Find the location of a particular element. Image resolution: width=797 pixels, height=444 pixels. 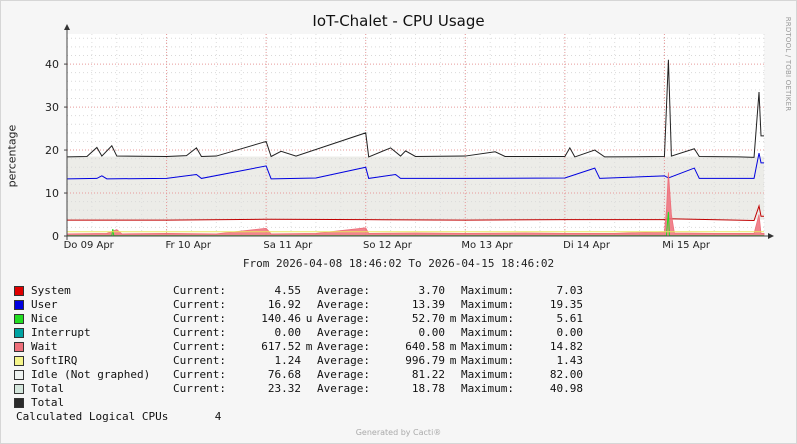

legend-current-value: 0.00 is located at coordinates (288, 332).